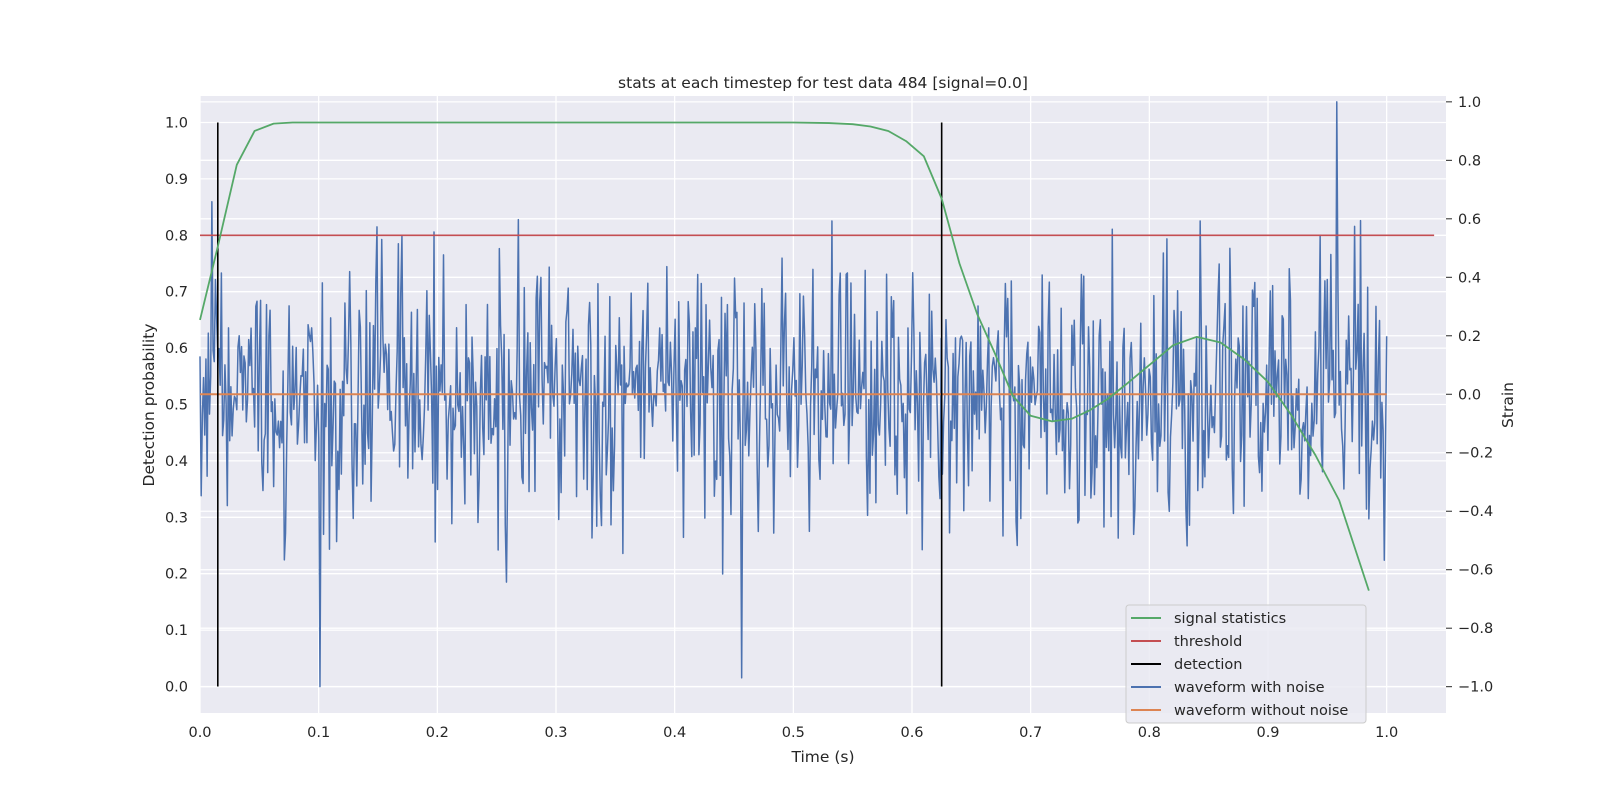  I want to click on legend-label-threshold: threshold, so click(1208, 642).